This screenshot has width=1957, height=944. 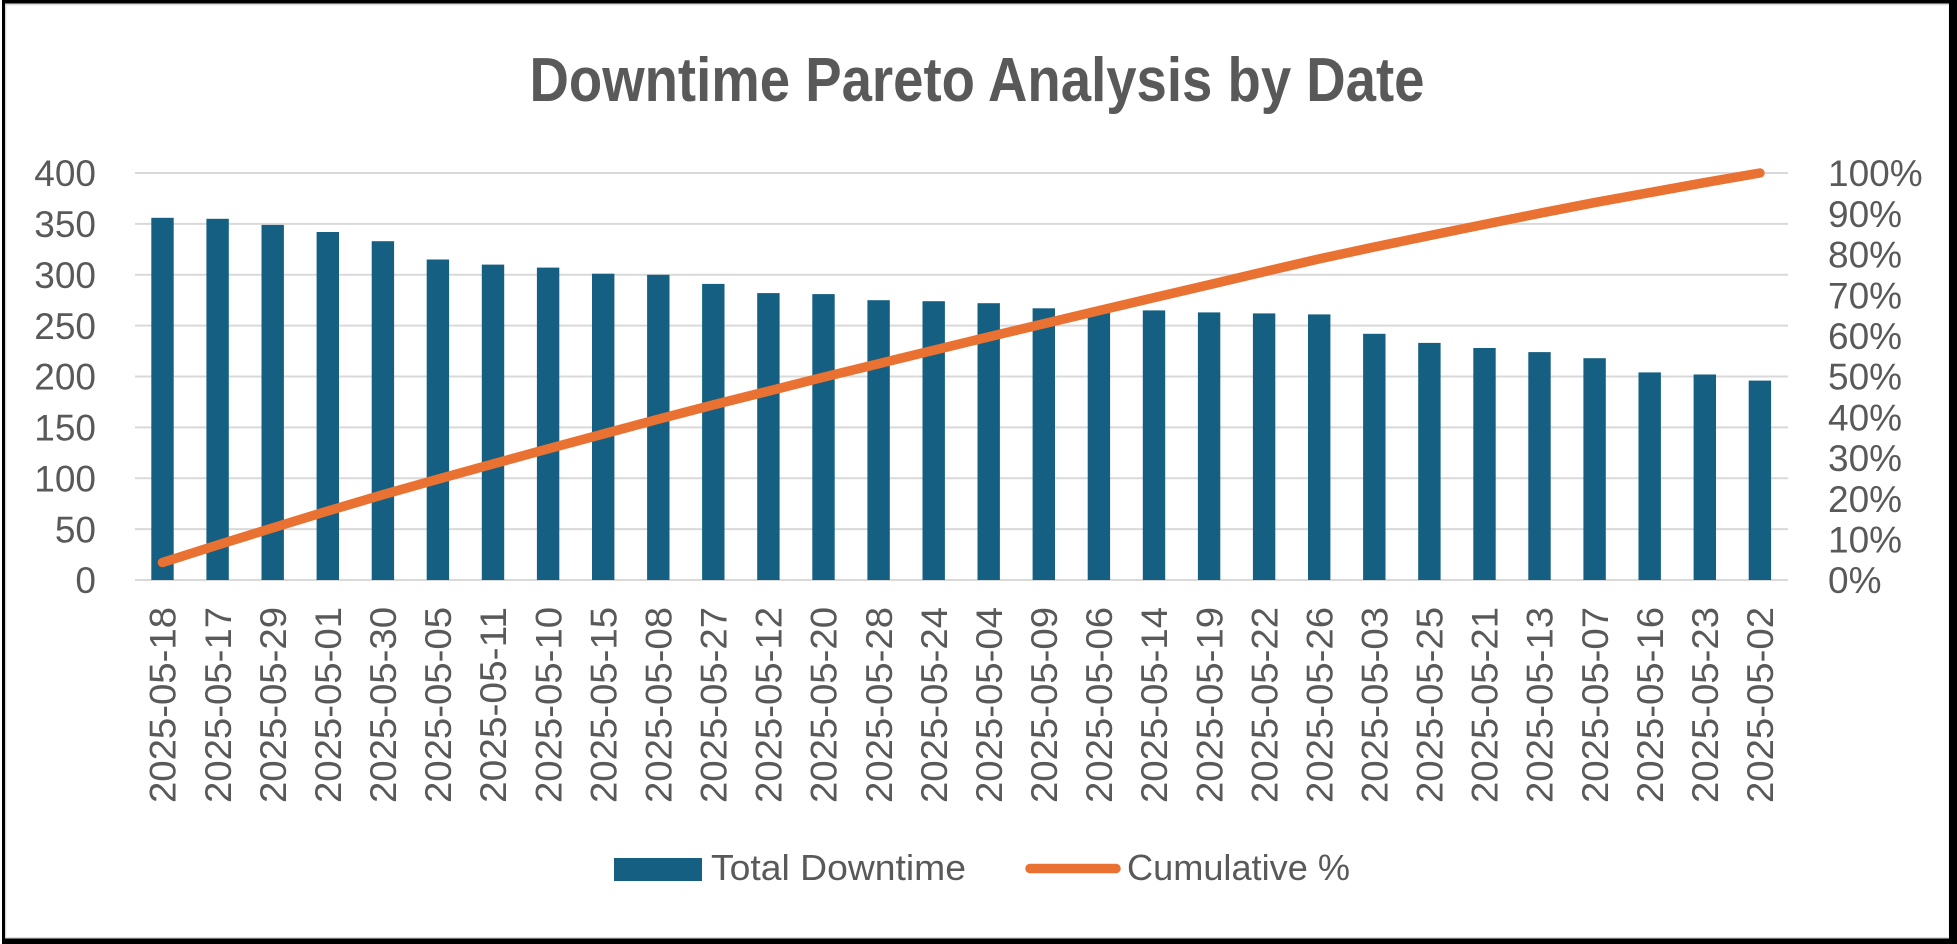 What do you see at coordinates (1209, 705) in the screenshot?
I see `svg-text: 2025-05-19` at bounding box center [1209, 705].